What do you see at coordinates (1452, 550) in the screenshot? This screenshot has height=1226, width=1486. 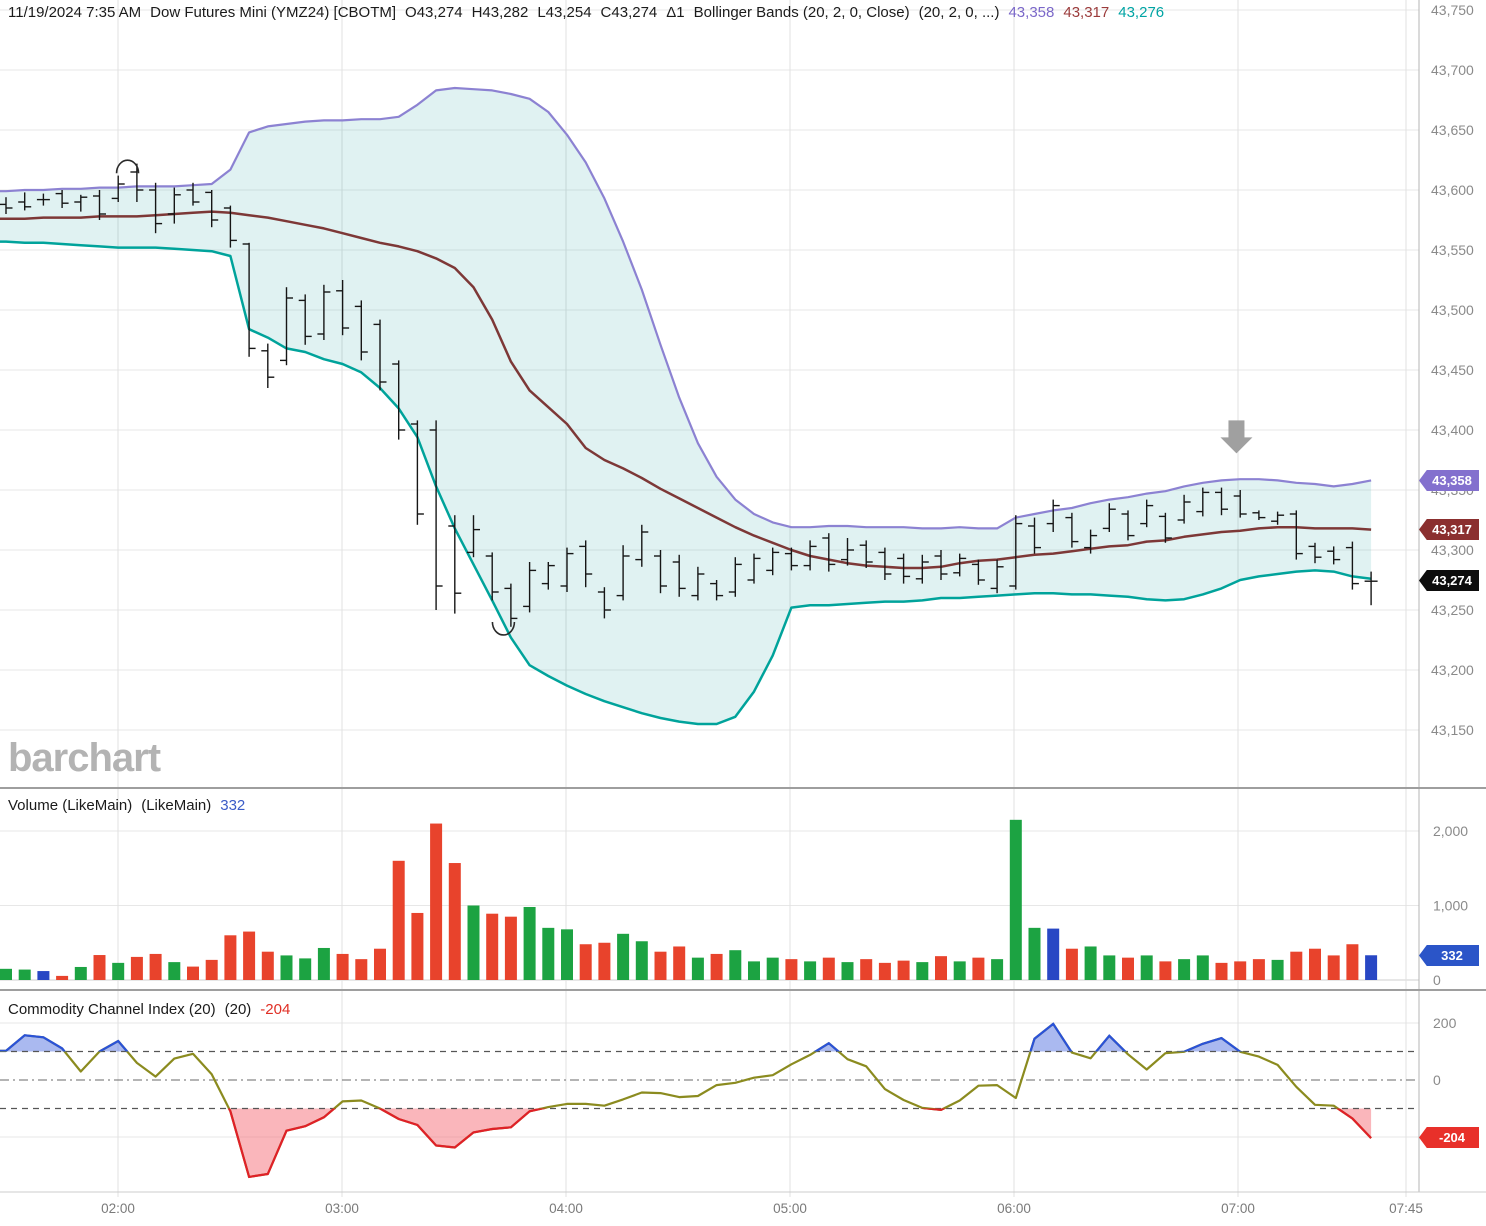 I see `svg-text: 43,300` at bounding box center [1452, 550].